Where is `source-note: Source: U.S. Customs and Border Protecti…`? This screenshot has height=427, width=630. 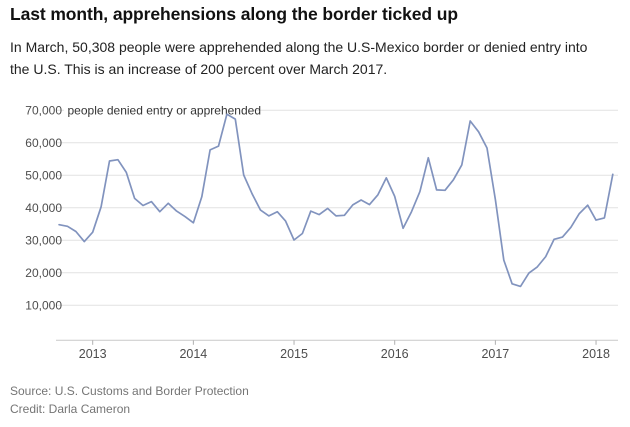
source-note: Source: U.S. Customs and Border Protecti… is located at coordinates (129, 391).